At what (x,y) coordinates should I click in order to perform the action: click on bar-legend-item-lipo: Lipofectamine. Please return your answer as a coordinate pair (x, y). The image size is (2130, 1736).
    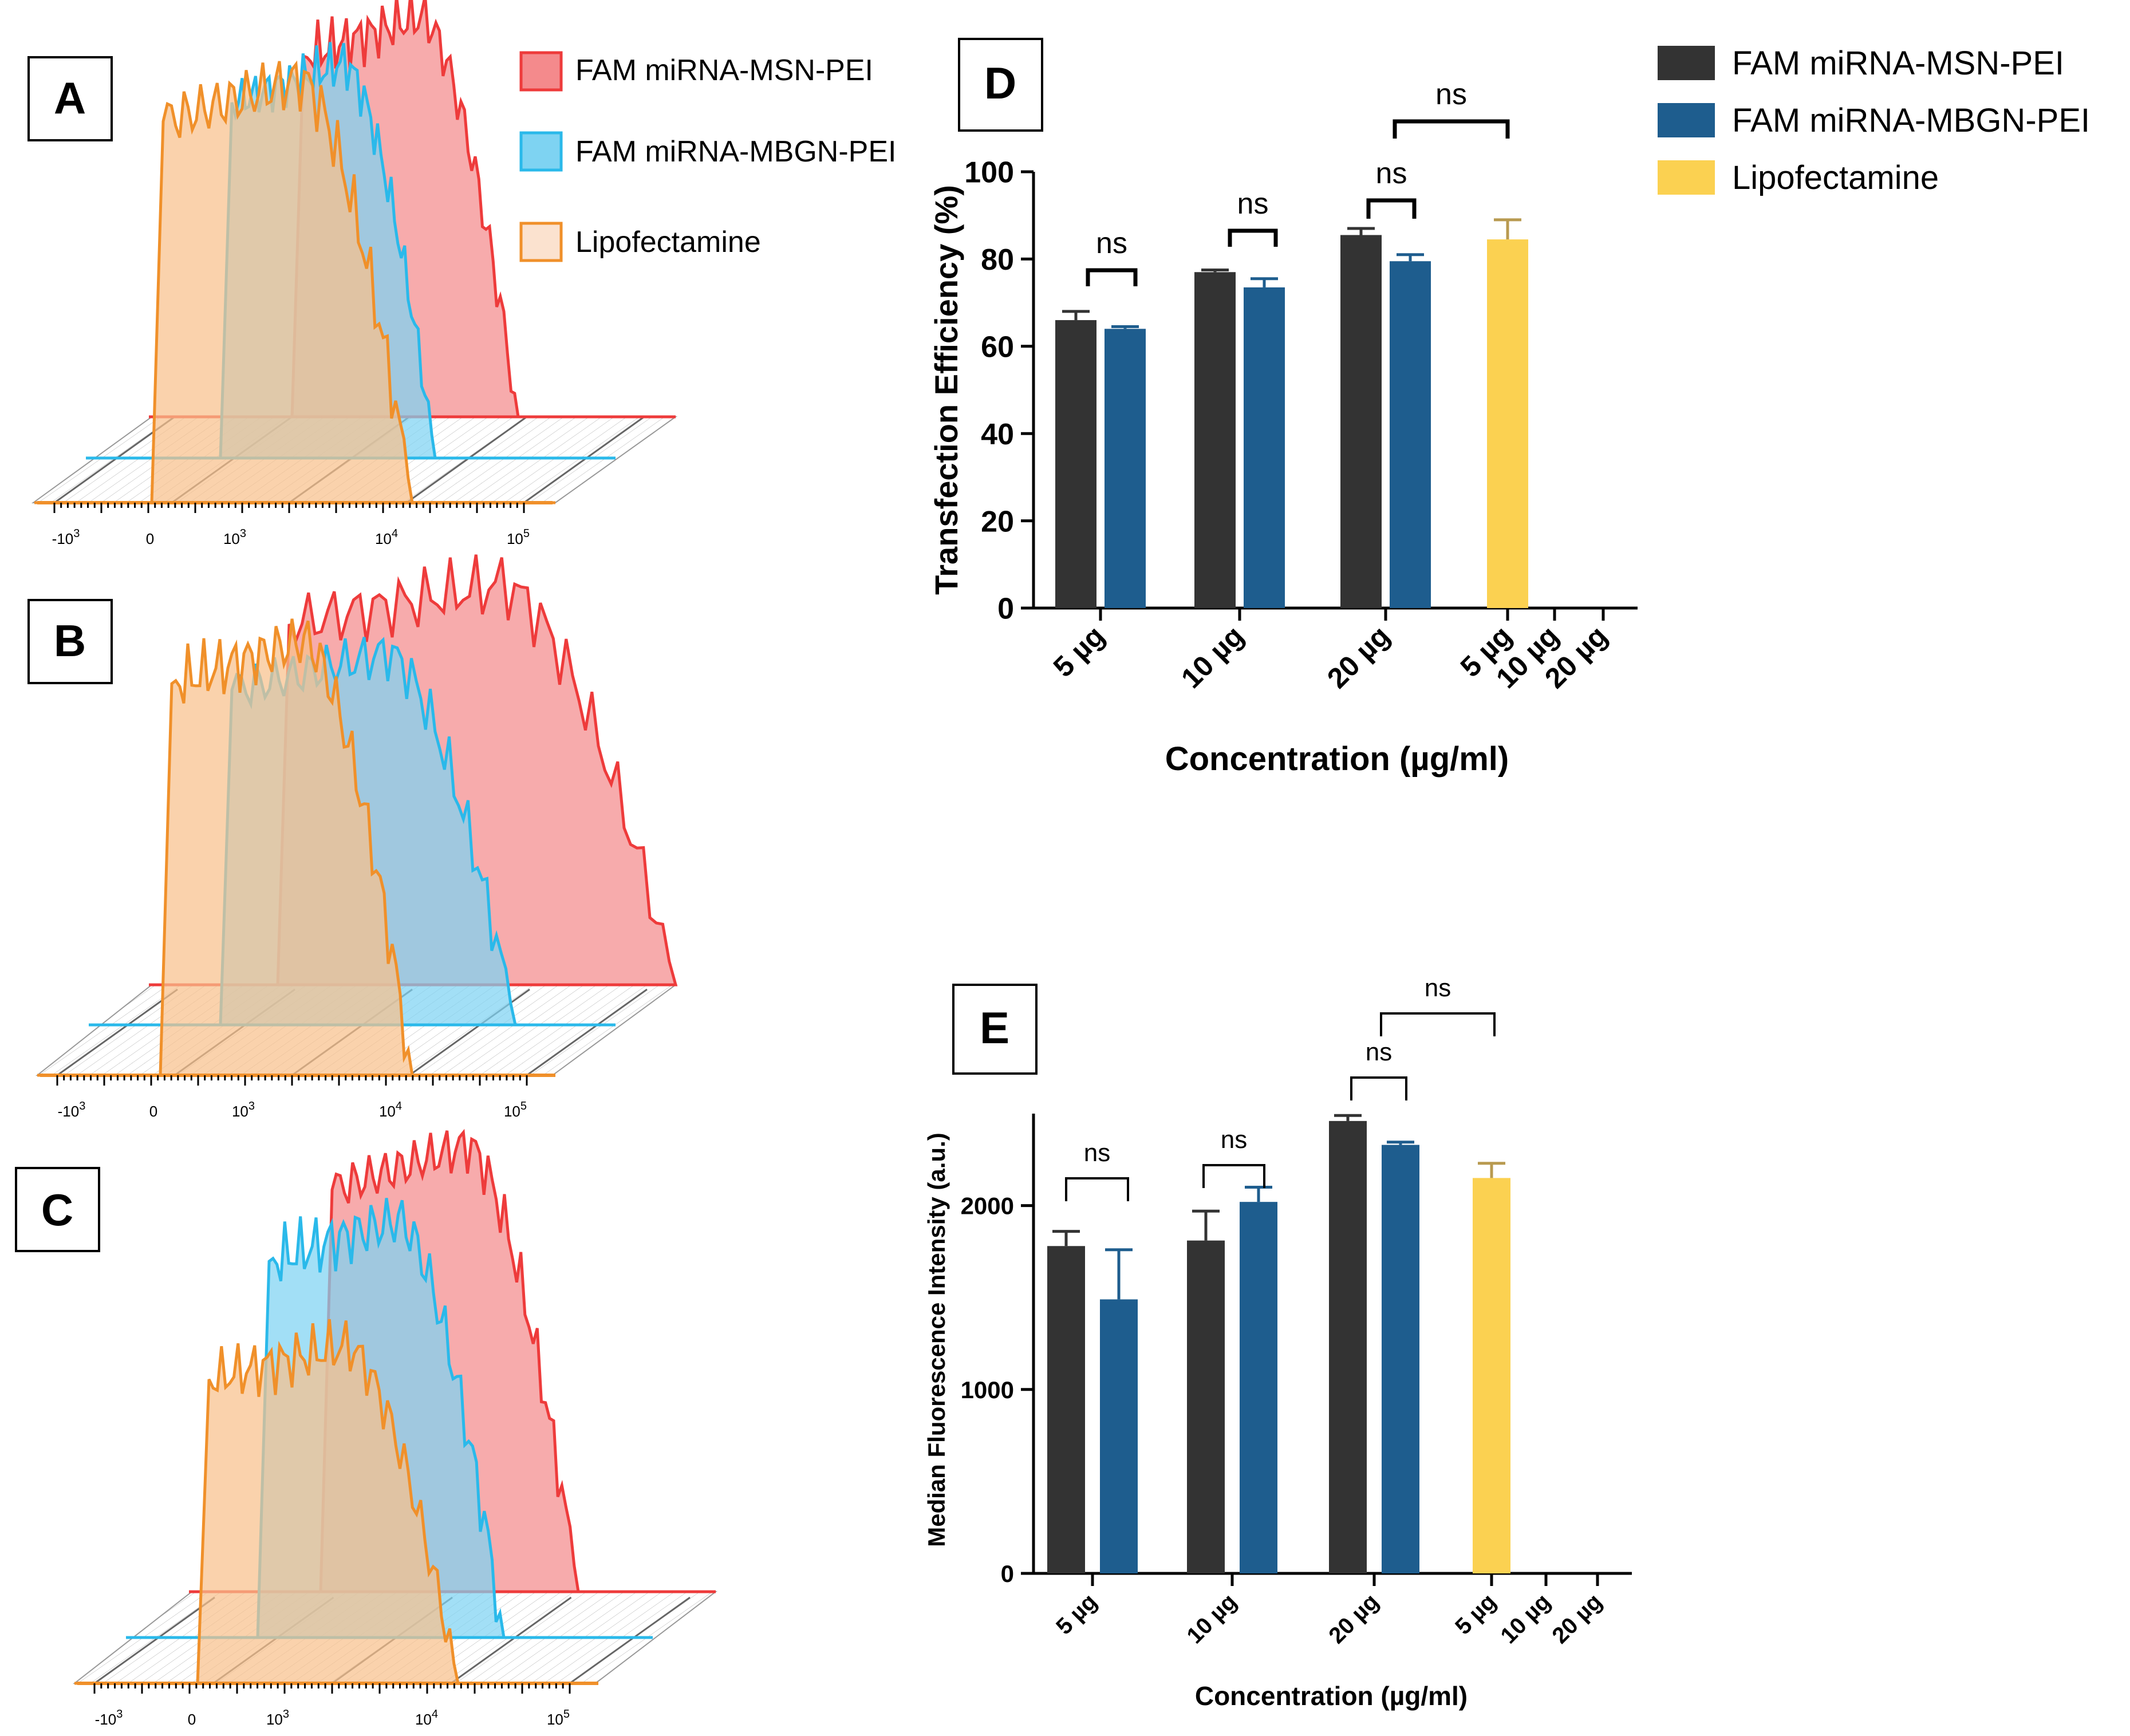
    Looking at the image, I should click on (1798, 177).